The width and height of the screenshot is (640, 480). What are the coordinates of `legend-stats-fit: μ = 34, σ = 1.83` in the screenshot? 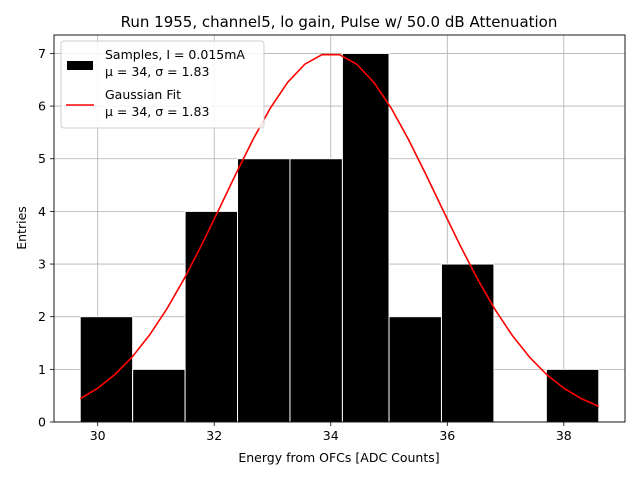 It's located at (157, 111).